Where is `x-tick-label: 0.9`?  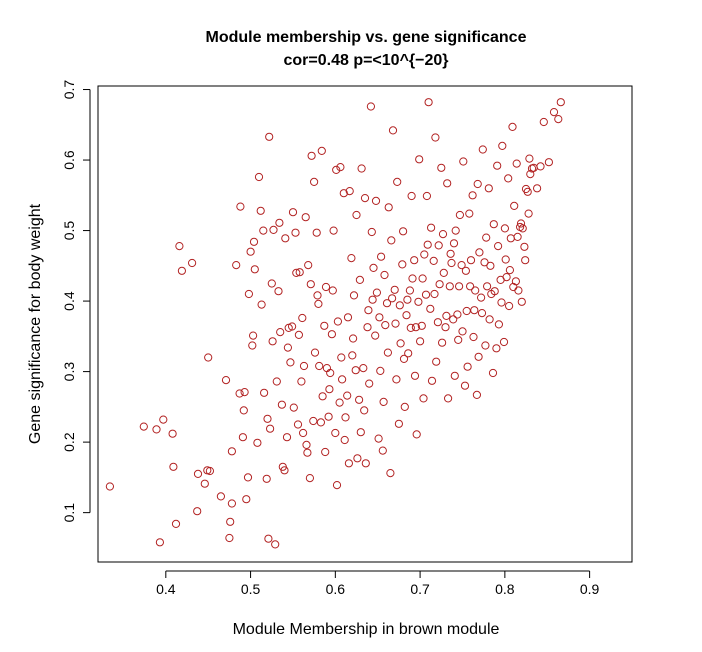 x-tick-label: 0.9 is located at coordinates (590, 589).